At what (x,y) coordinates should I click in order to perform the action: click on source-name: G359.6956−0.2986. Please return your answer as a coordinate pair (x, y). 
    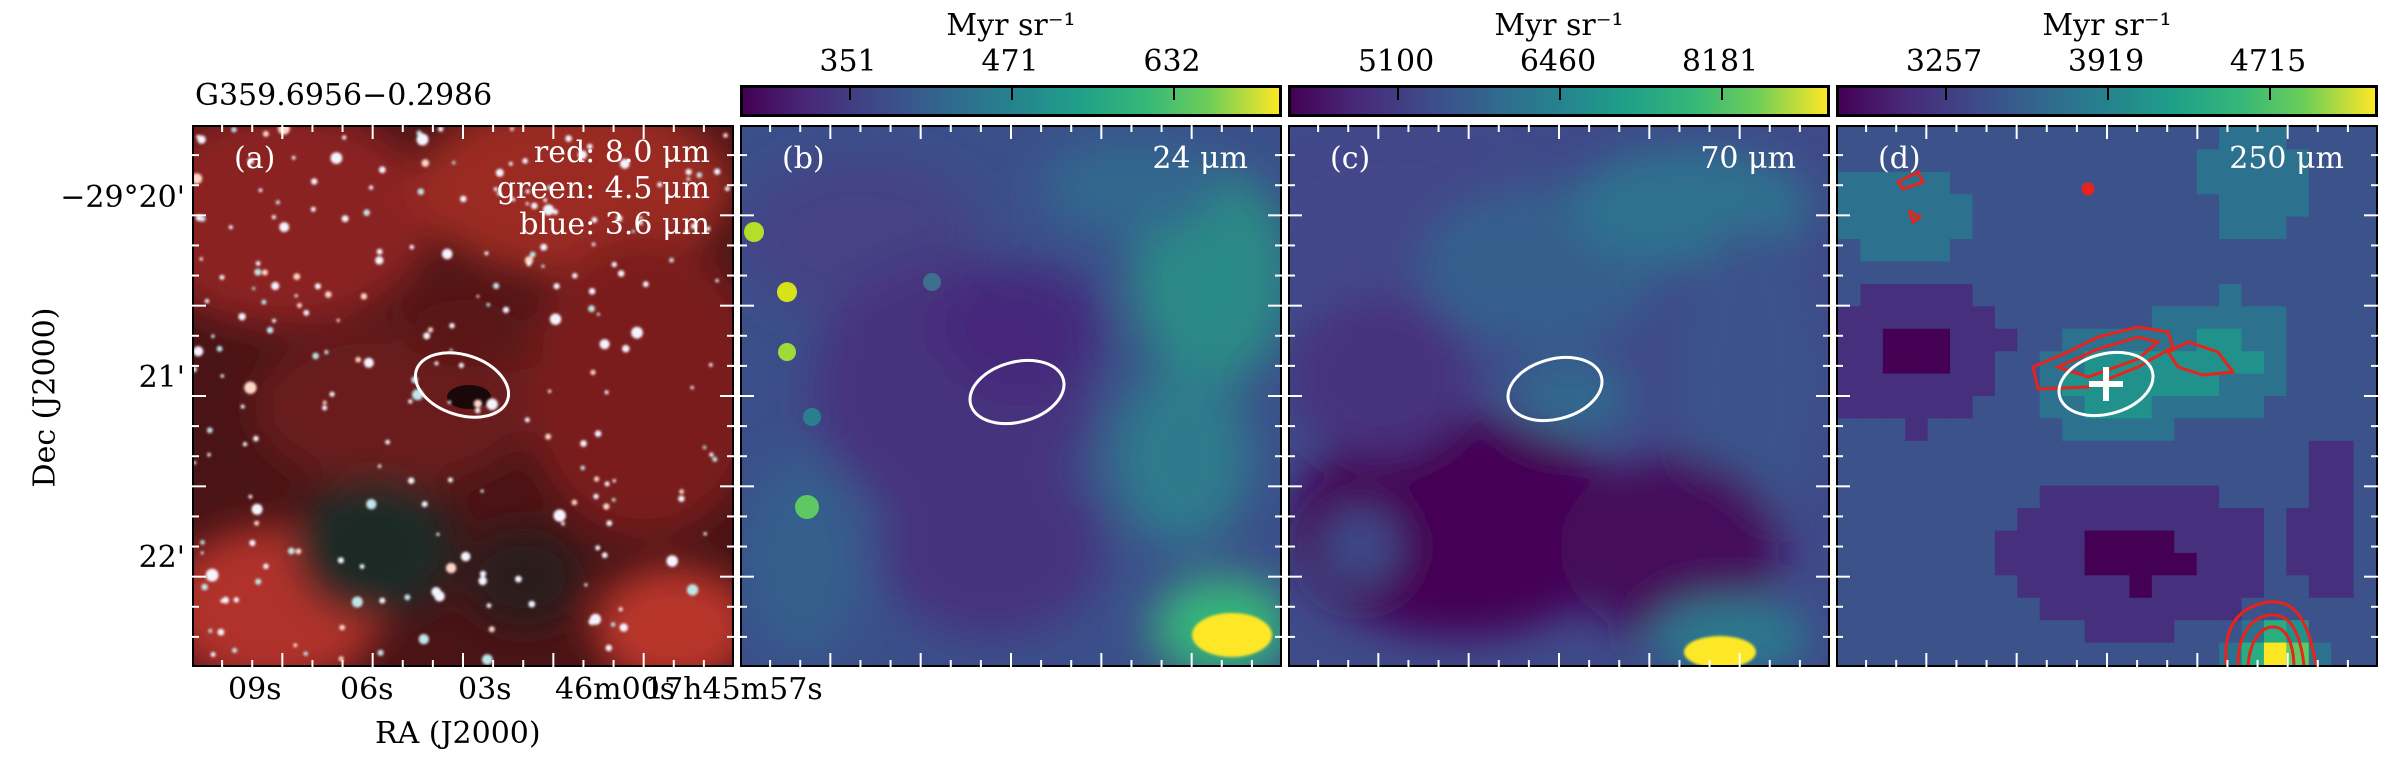
    Looking at the image, I should click on (344, 95).